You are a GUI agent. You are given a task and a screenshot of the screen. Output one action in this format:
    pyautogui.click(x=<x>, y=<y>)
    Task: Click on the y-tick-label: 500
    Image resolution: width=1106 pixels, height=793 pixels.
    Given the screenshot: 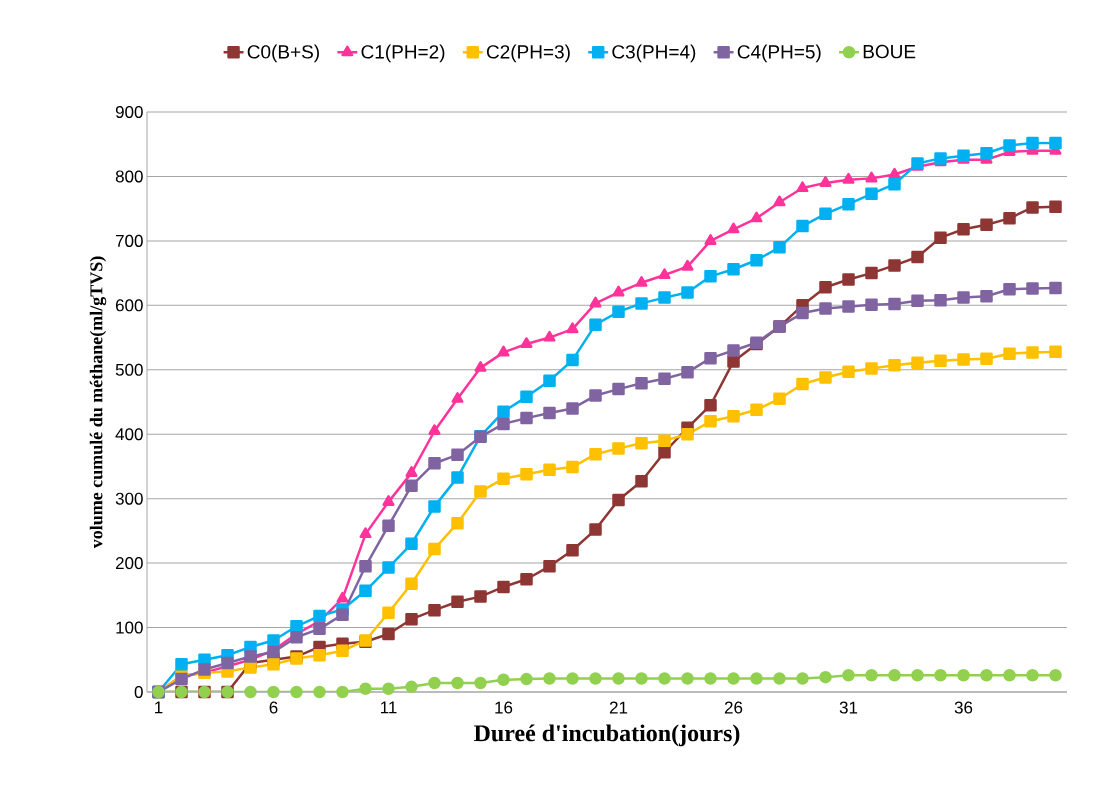 What is the action you would take?
    pyautogui.click(x=129, y=369)
    